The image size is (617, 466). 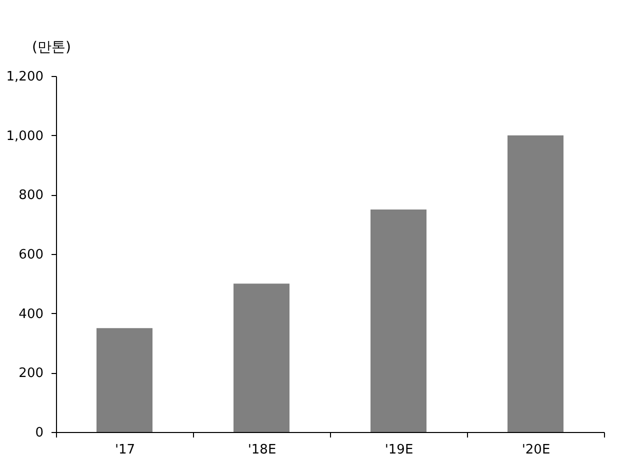 What do you see at coordinates (25, 77) in the screenshot?
I see `y-tick-label: 1,200` at bounding box center [25, 77].